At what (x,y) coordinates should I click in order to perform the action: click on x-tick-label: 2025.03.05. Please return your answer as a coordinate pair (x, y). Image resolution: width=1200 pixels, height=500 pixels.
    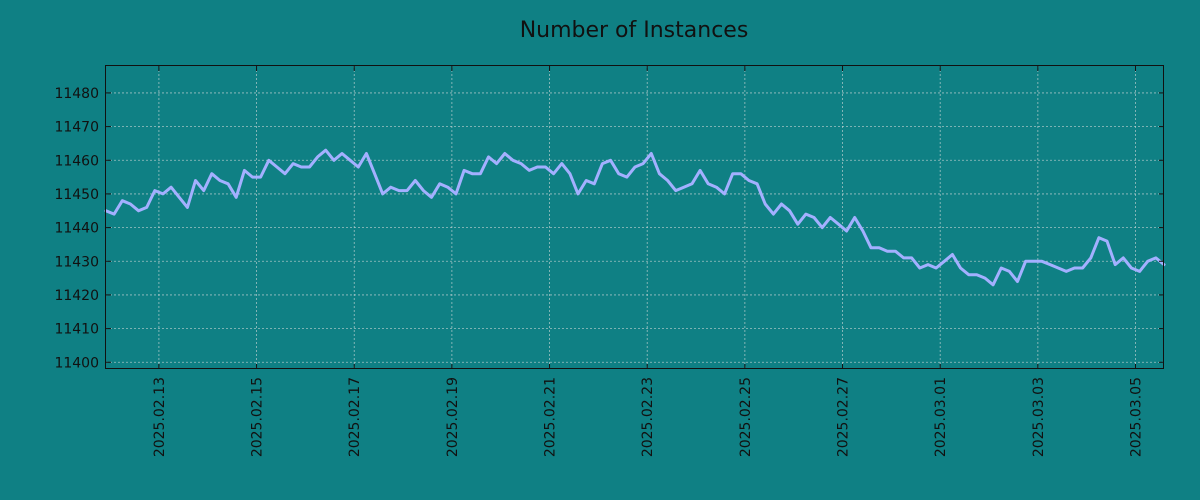
    Looking at the image, I should click on (1137, 417).